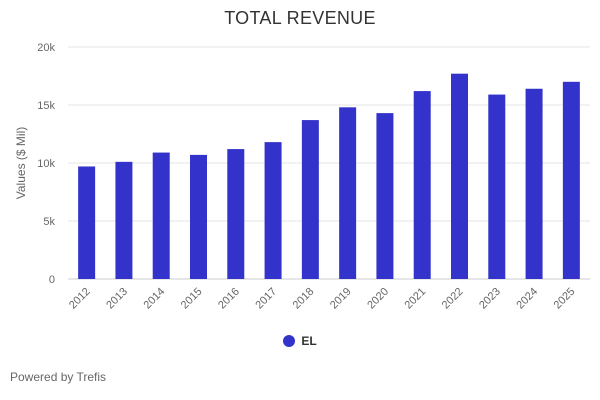 The height and width of the screenshot is (400, 600). What do you see at coordinates (273, 210) in the screenshot?
I see `bar-2017` at bounding box center [273, 210].